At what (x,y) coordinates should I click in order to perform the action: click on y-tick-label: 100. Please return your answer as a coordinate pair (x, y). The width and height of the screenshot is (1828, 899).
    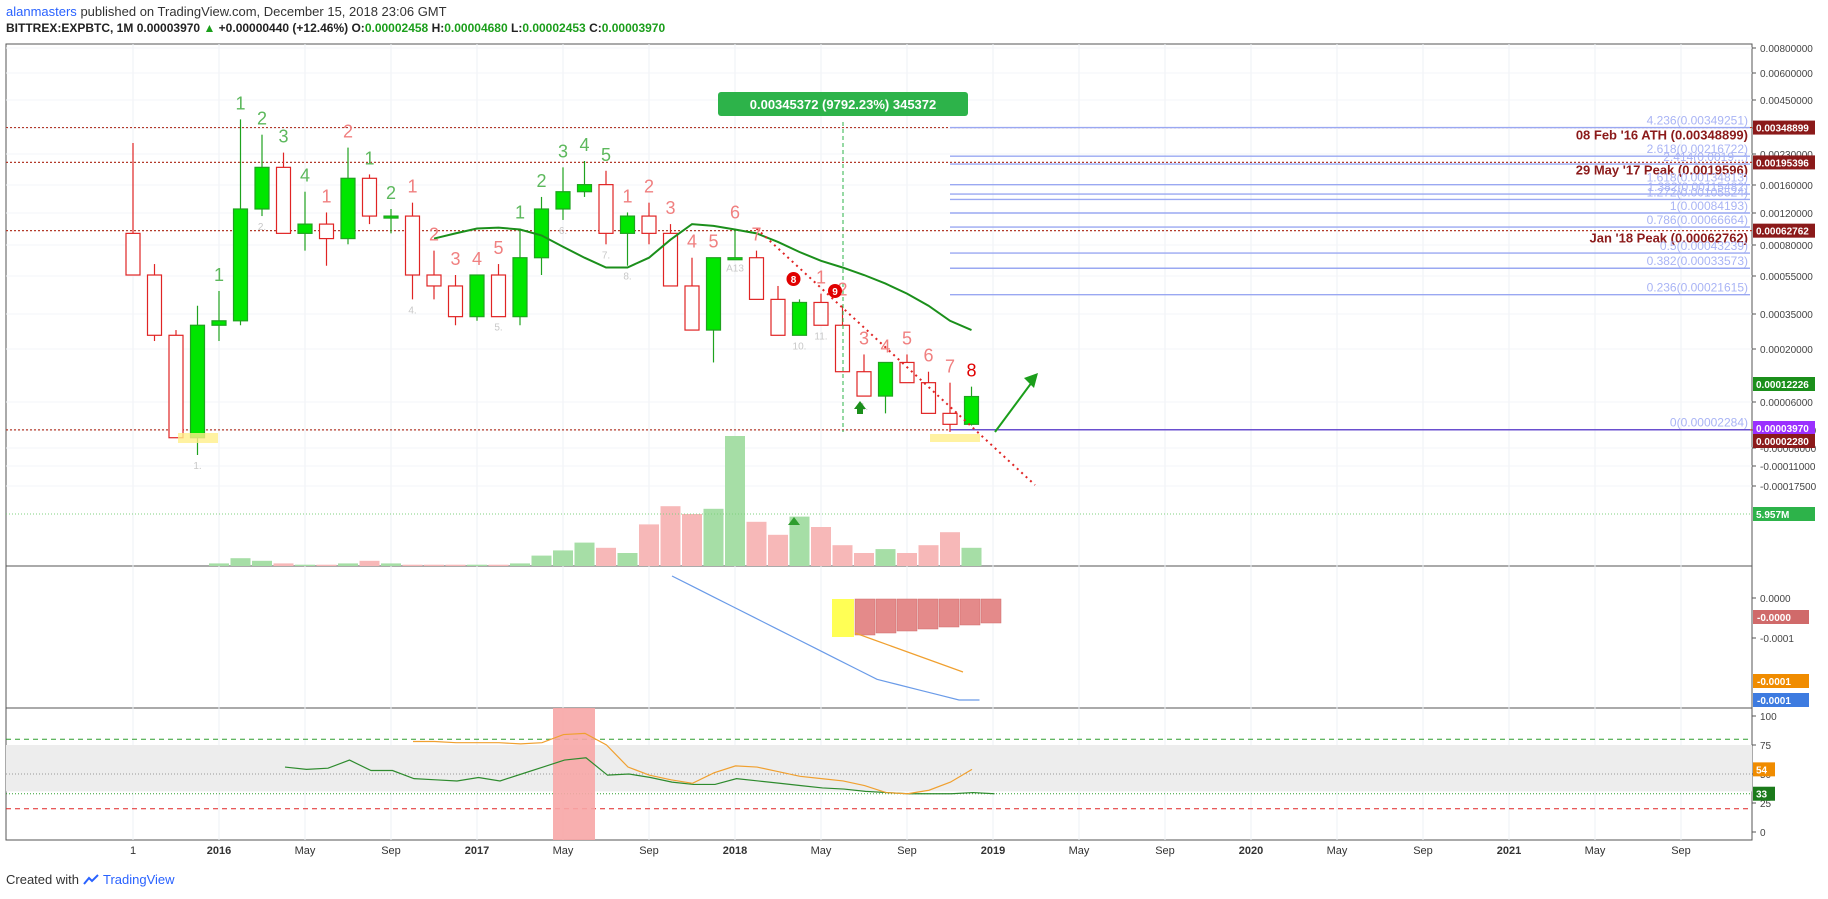
    Looking at the image, I should click on (1768, 717).